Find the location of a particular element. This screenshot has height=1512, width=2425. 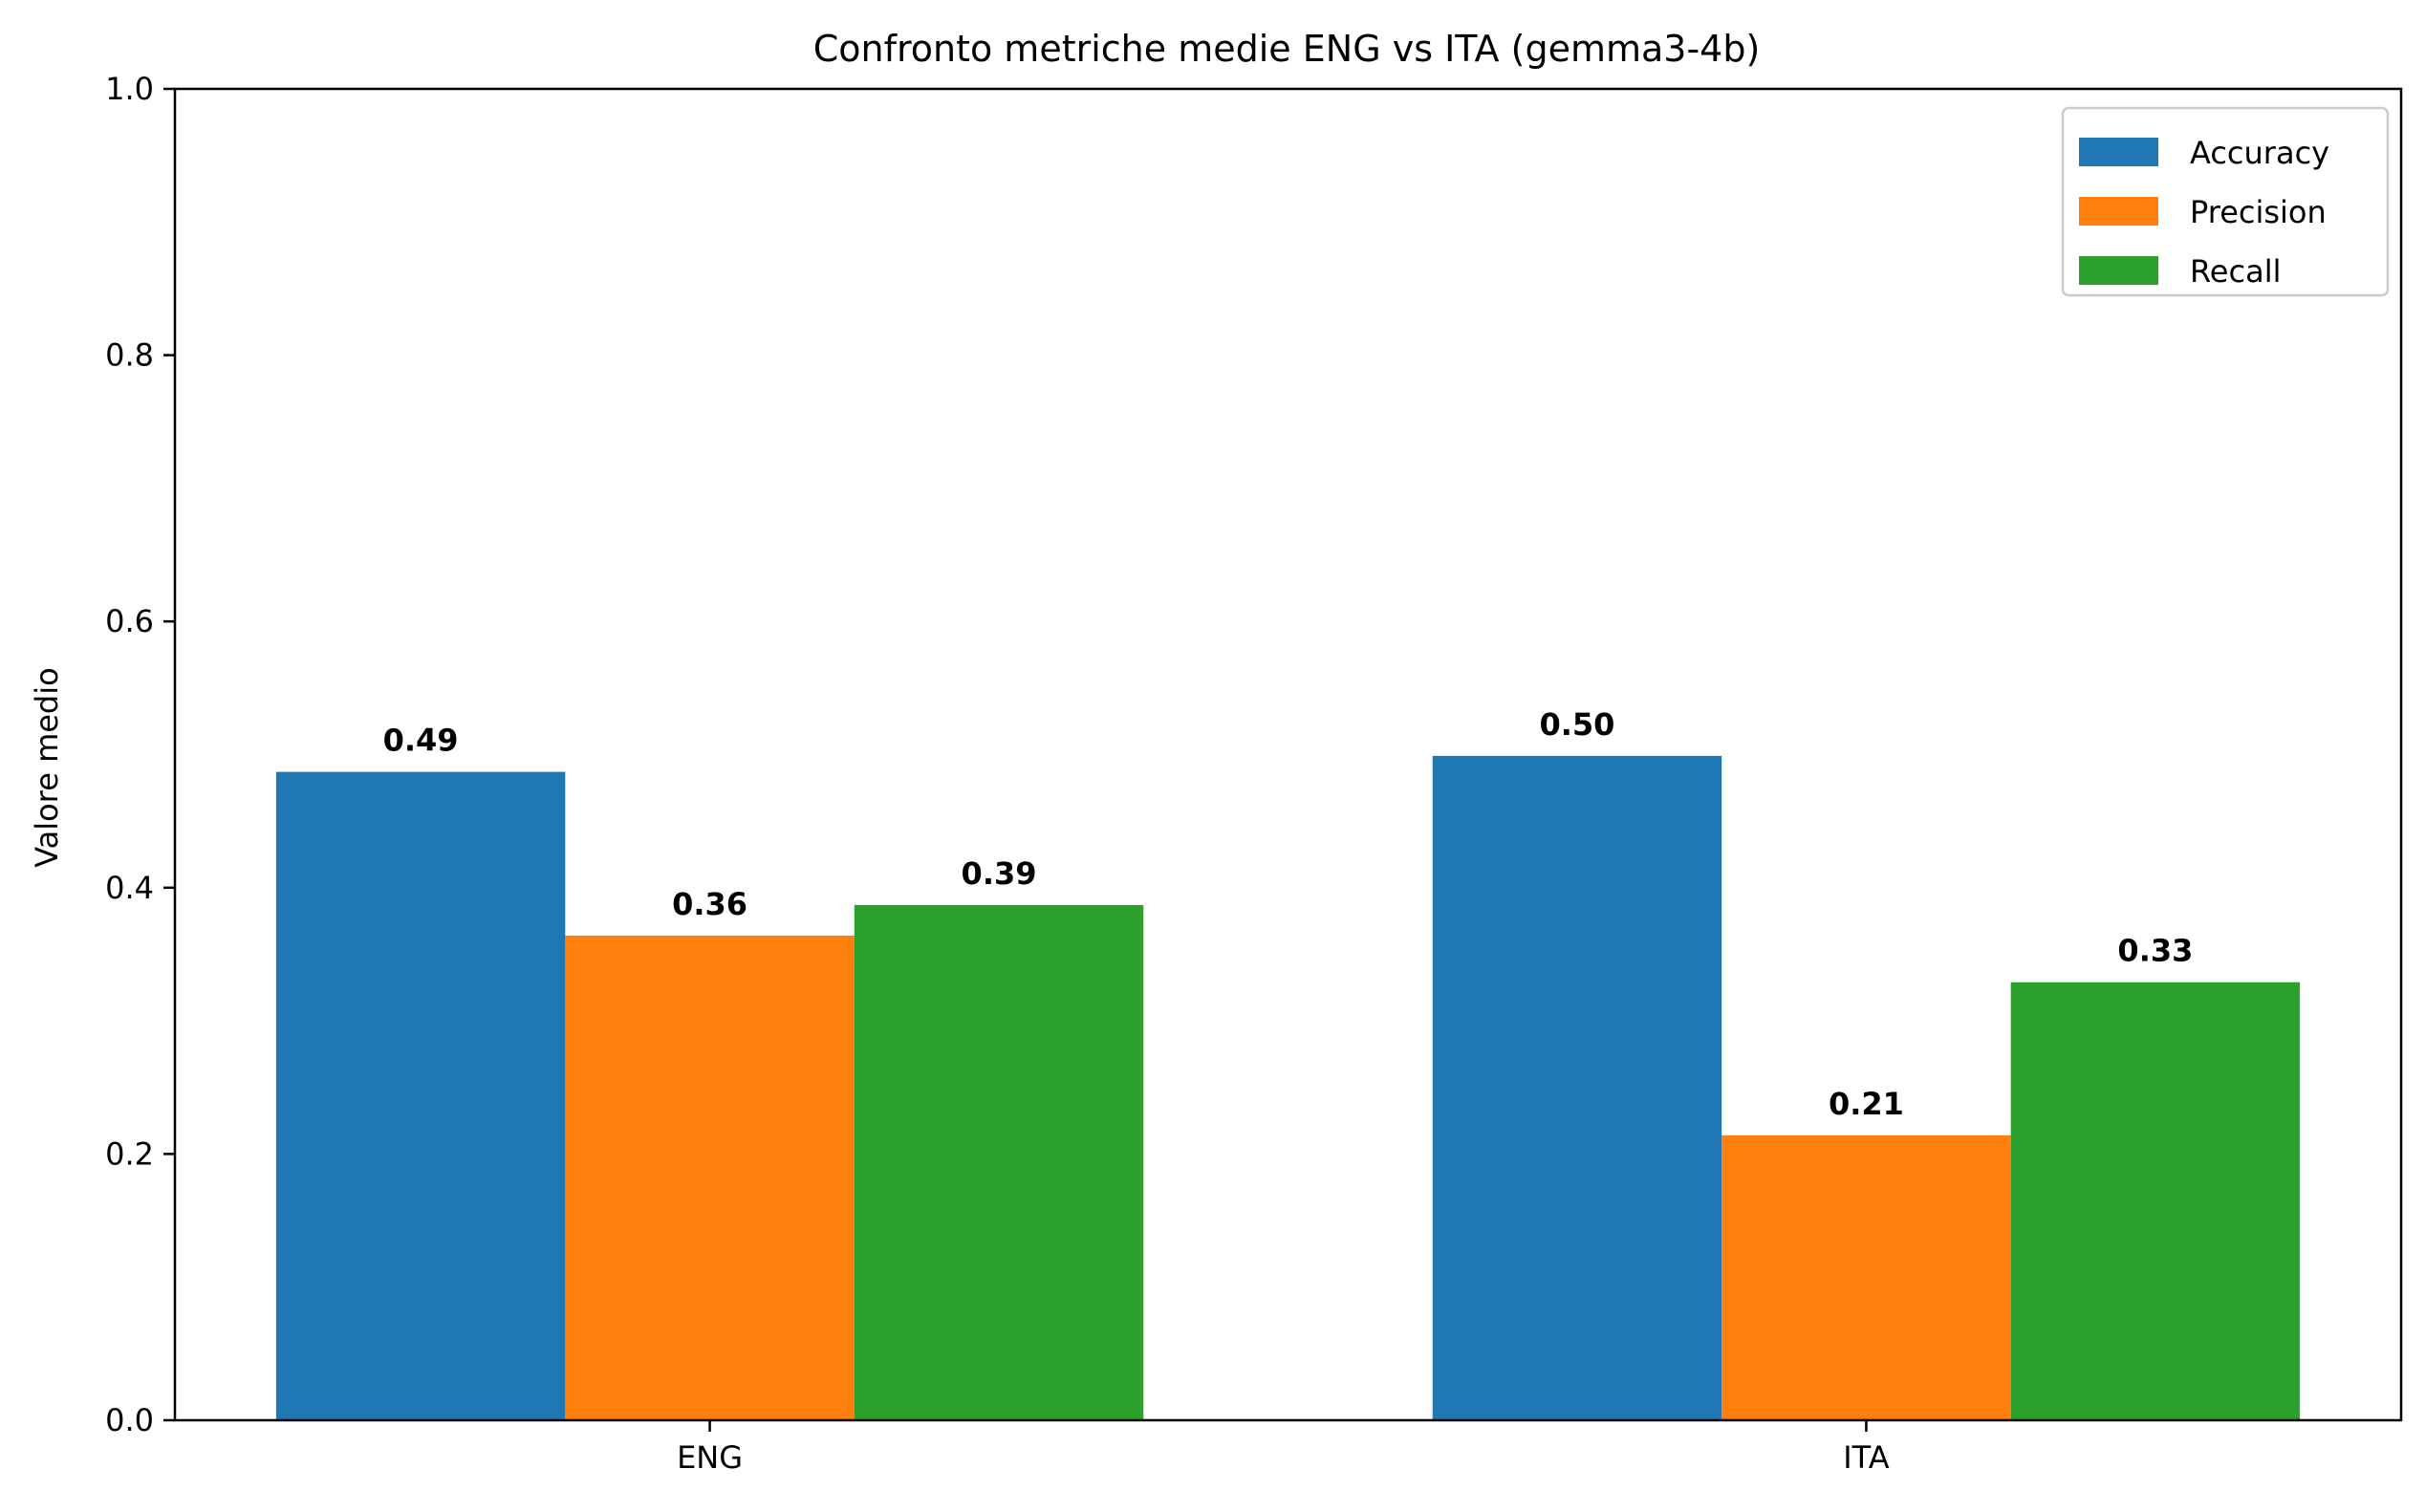

value-label-recall-eng: 0.39 is located at coordinates (999, 873).